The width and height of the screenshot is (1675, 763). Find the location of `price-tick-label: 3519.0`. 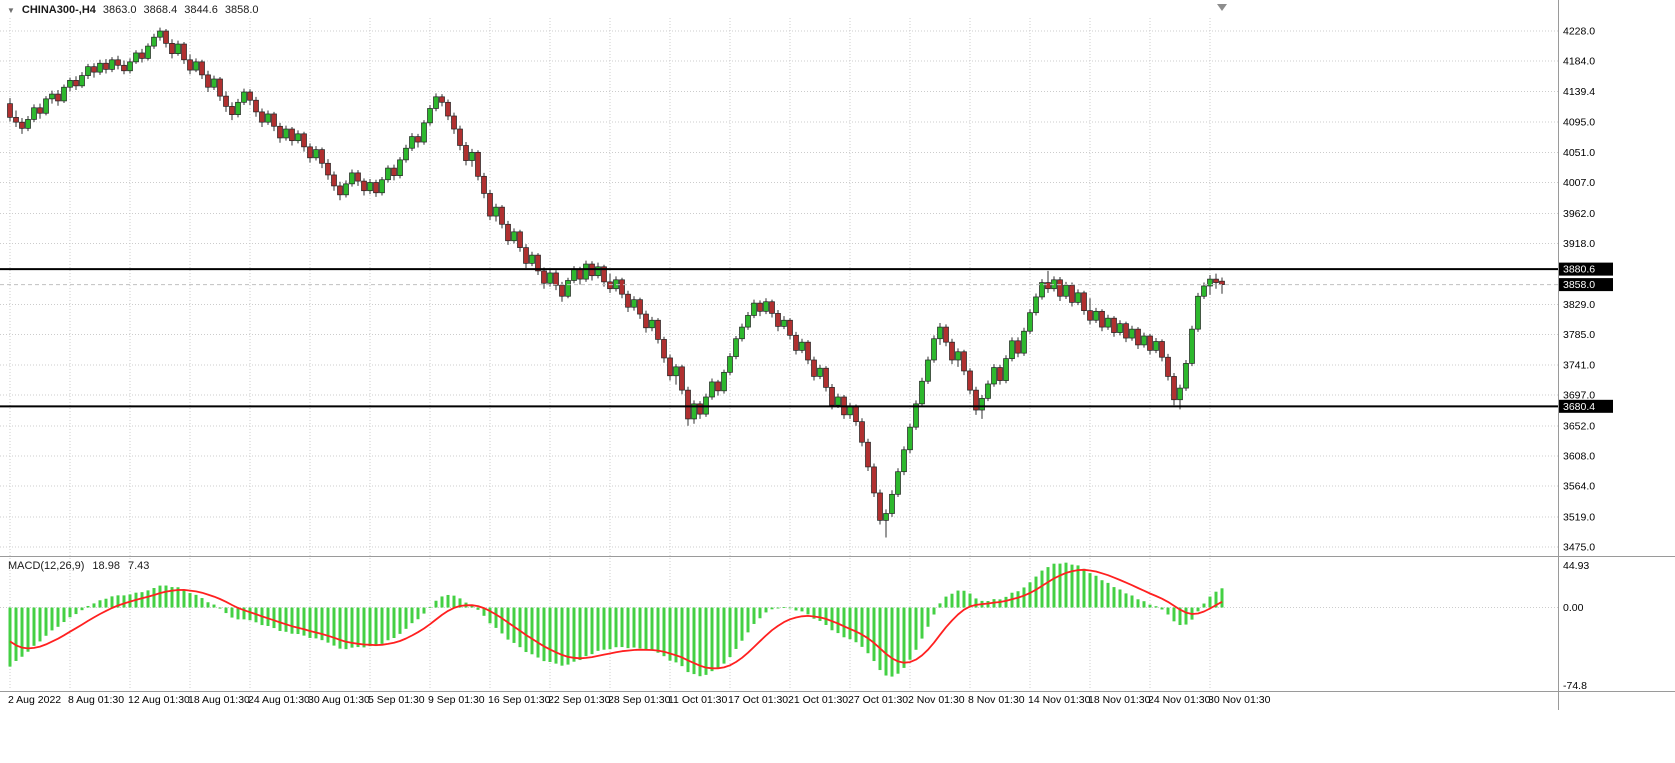

price-tick-label: 3519.0 is located at coordinates (1579, 517).